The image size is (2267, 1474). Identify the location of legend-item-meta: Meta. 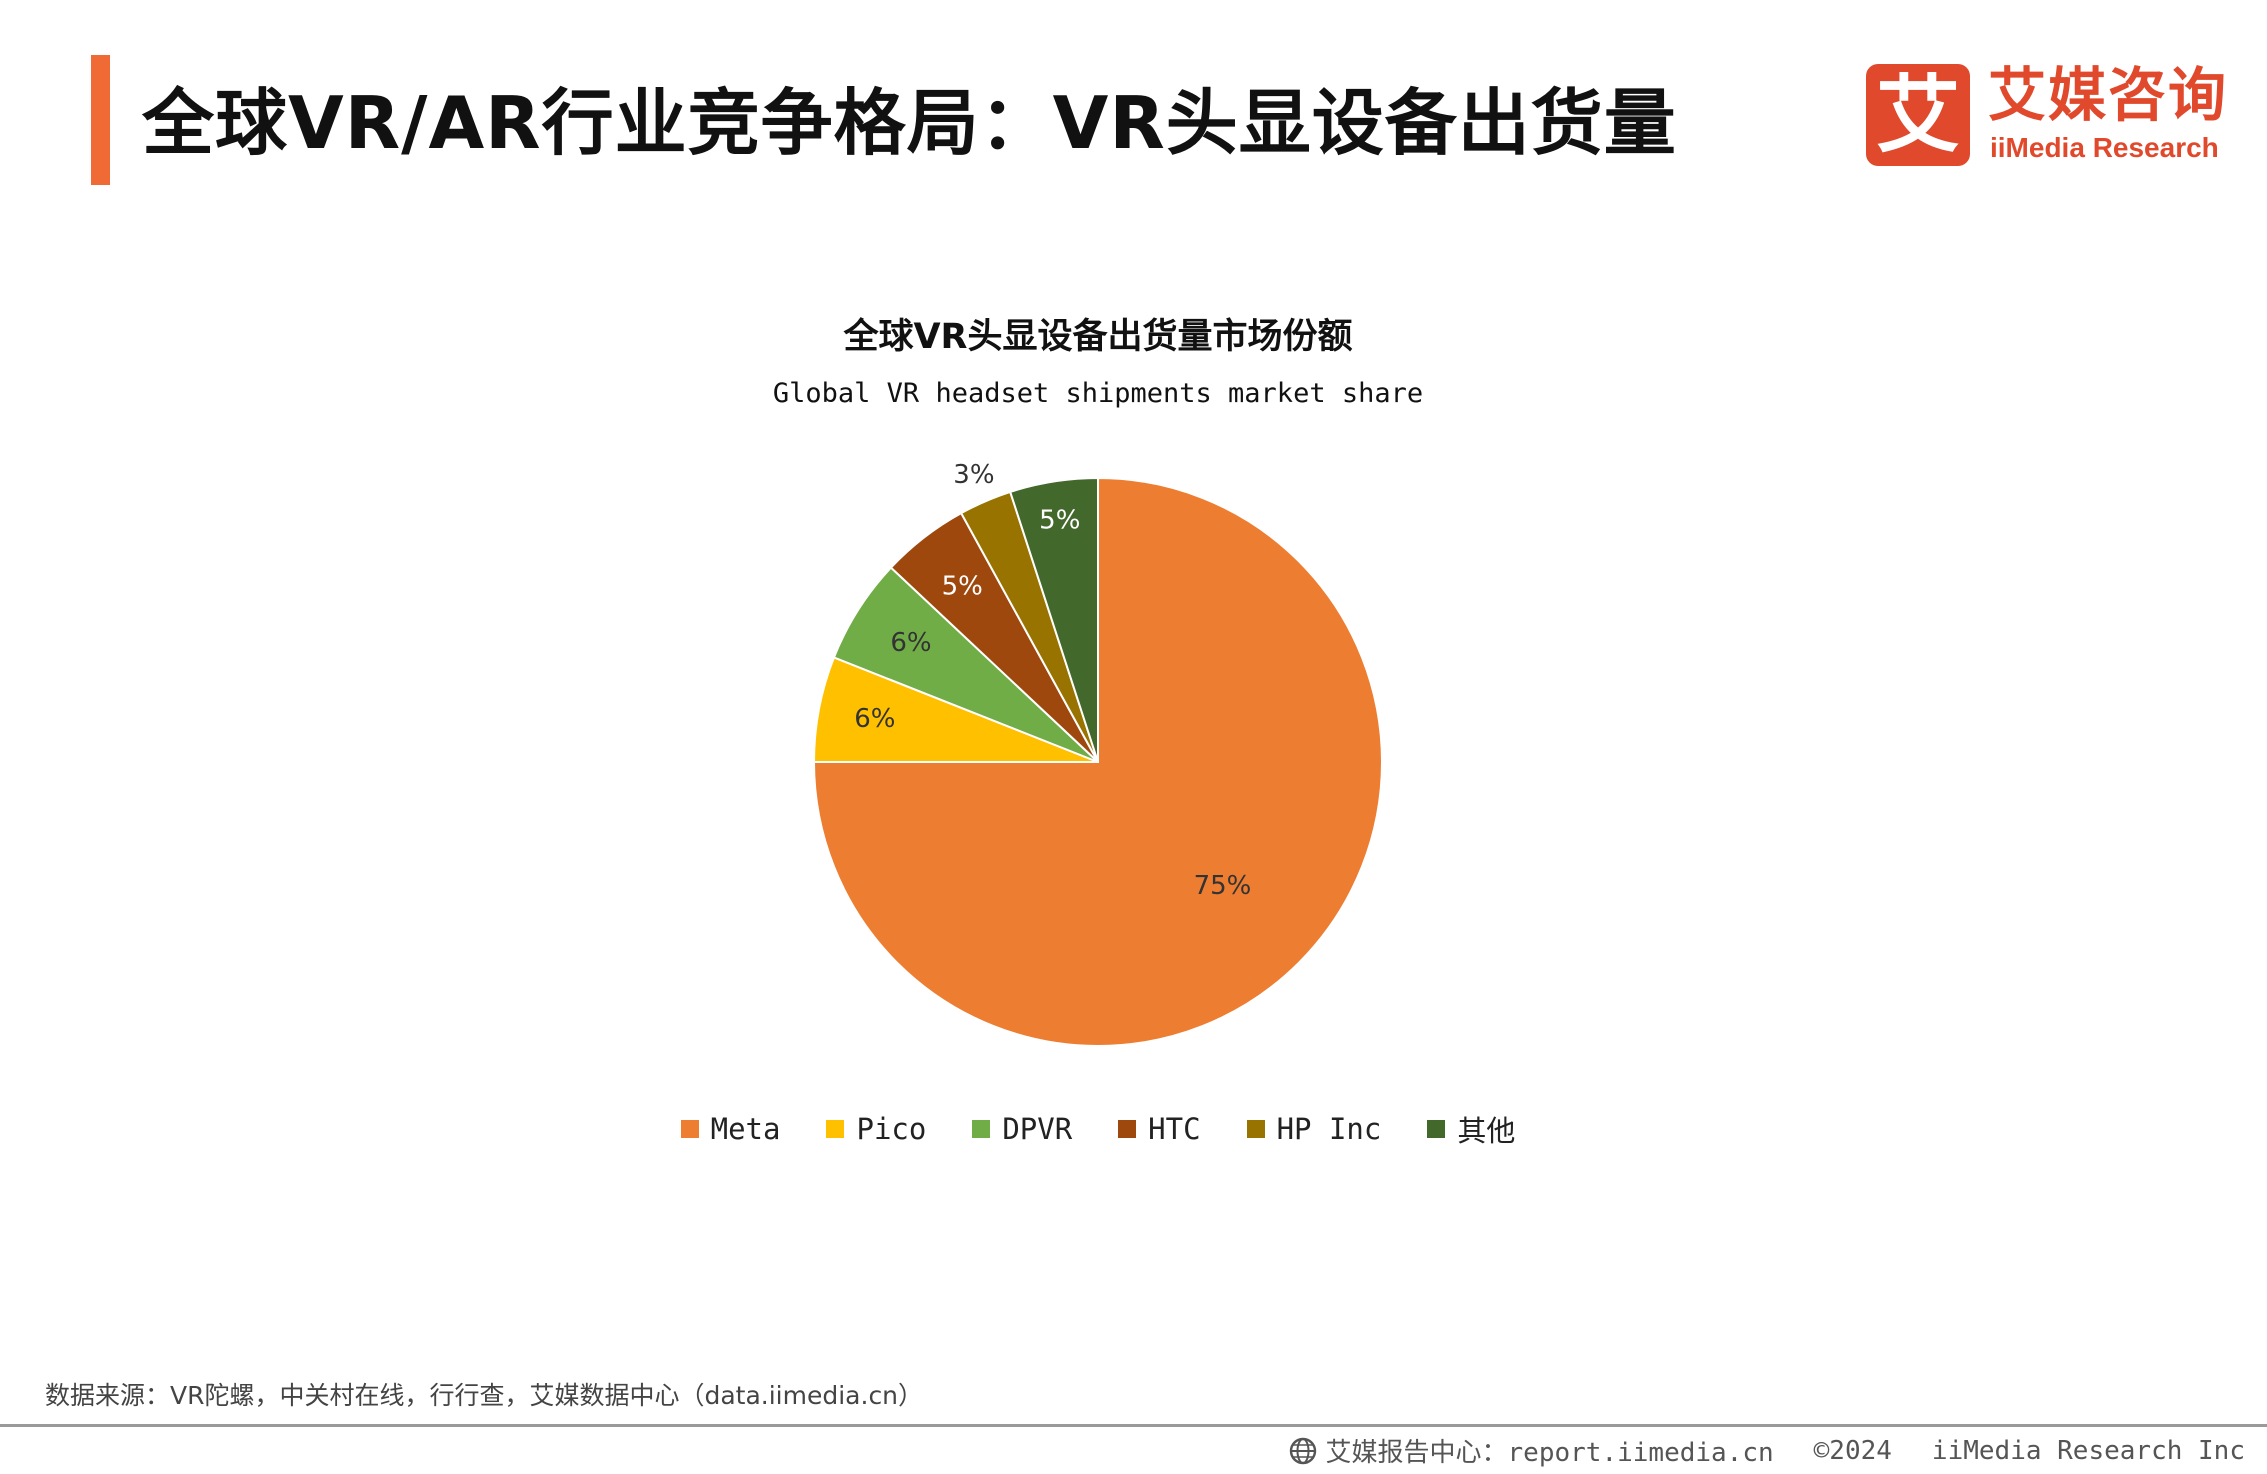
(730, 1129).